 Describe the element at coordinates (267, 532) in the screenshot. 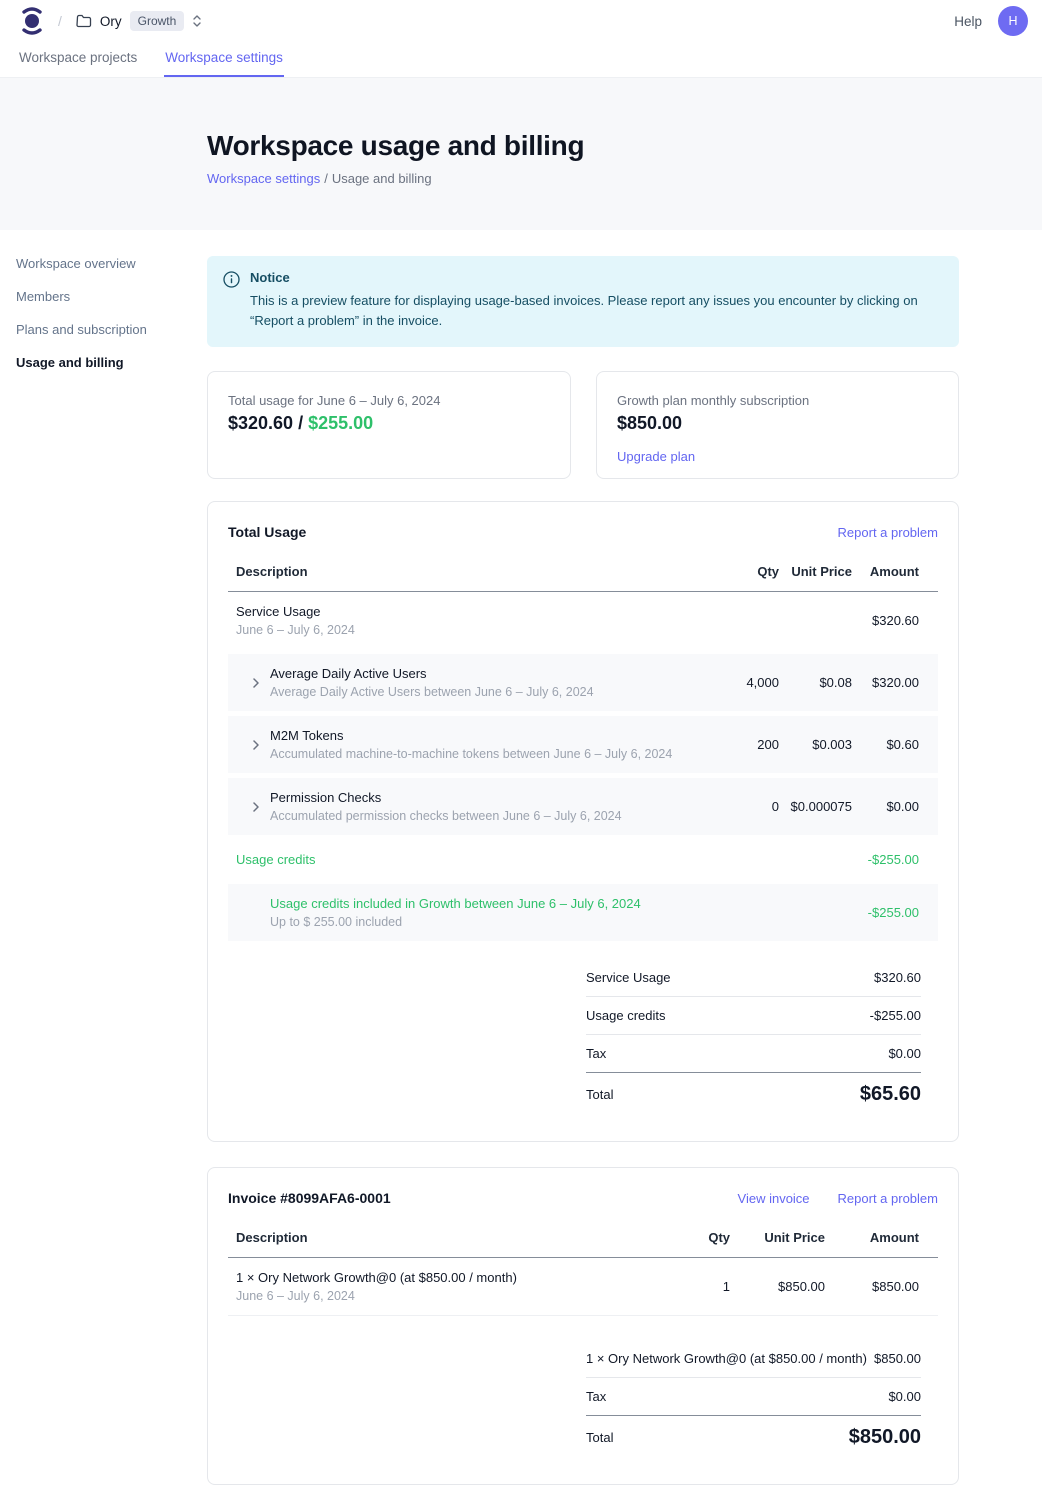

I see `total-usage-title: Total Usage` at that location.